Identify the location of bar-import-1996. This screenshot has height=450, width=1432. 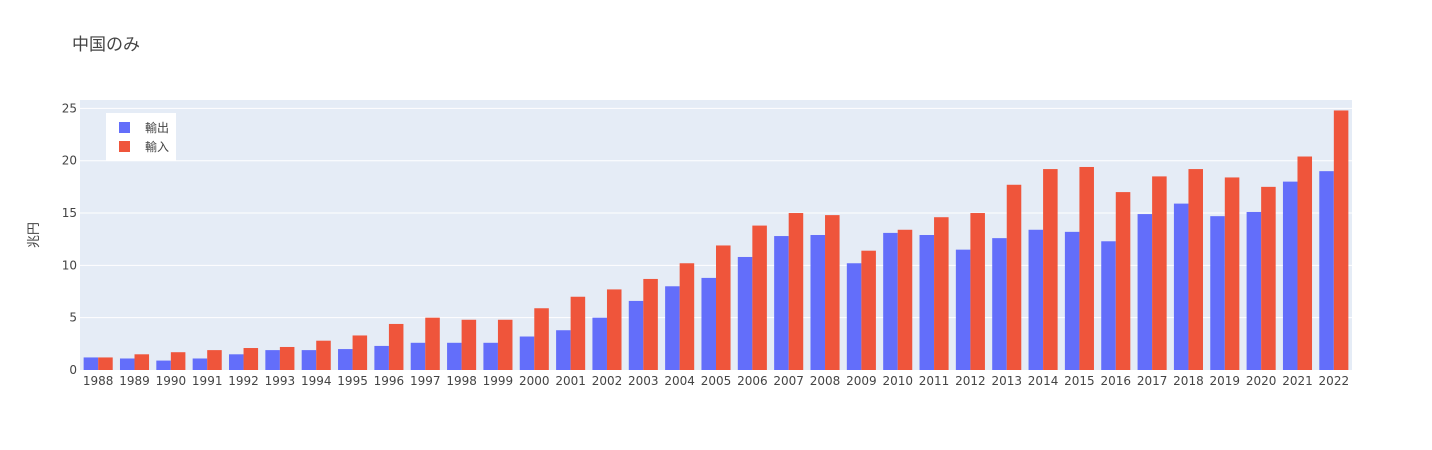
(396, 346).